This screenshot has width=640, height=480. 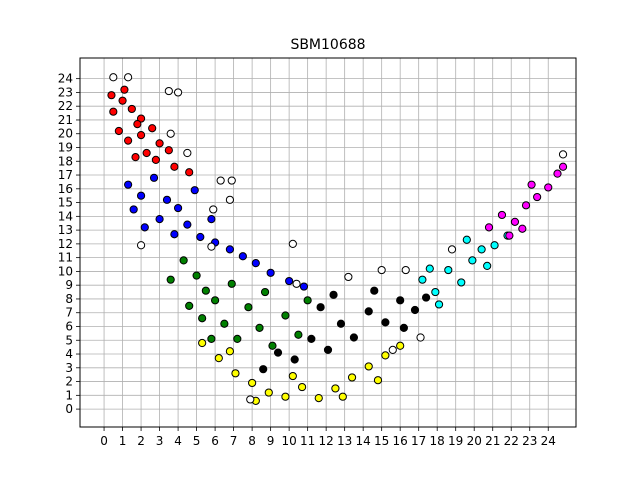 What do you see at coordinates (69, 285) in the screenshot?
I see `y-tick-label: 9` at bounding box center [69, 285].